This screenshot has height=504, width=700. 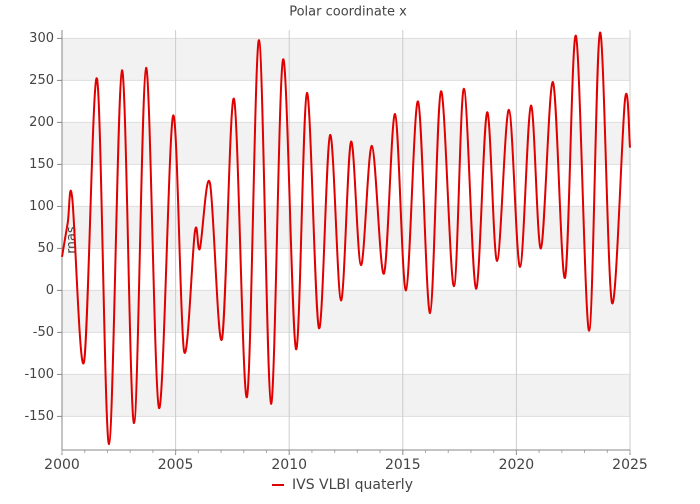 I want to click on x-tick-label: 2015, so click(x=403, y=465).